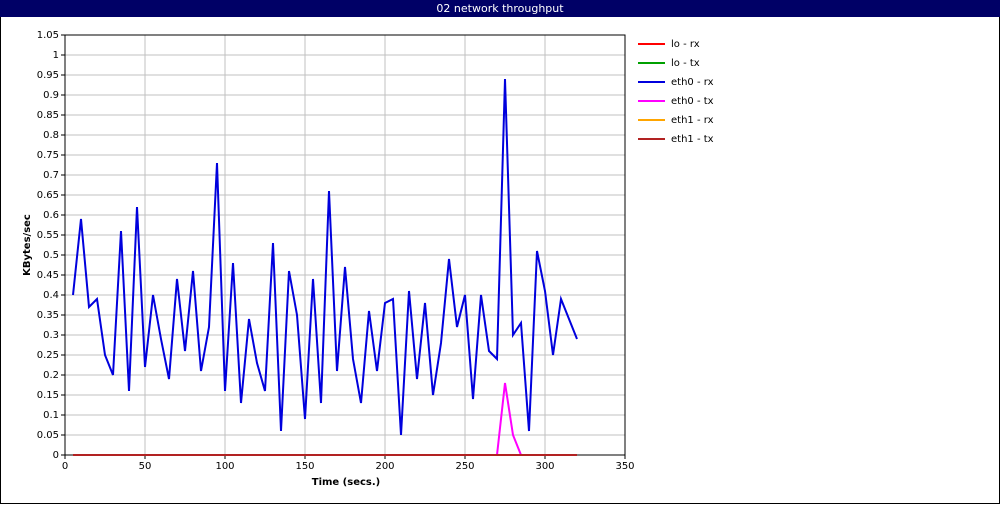 This screenshot has height=508, width=1000. I want to click on x-tick-label: 50, so click(145, 466).